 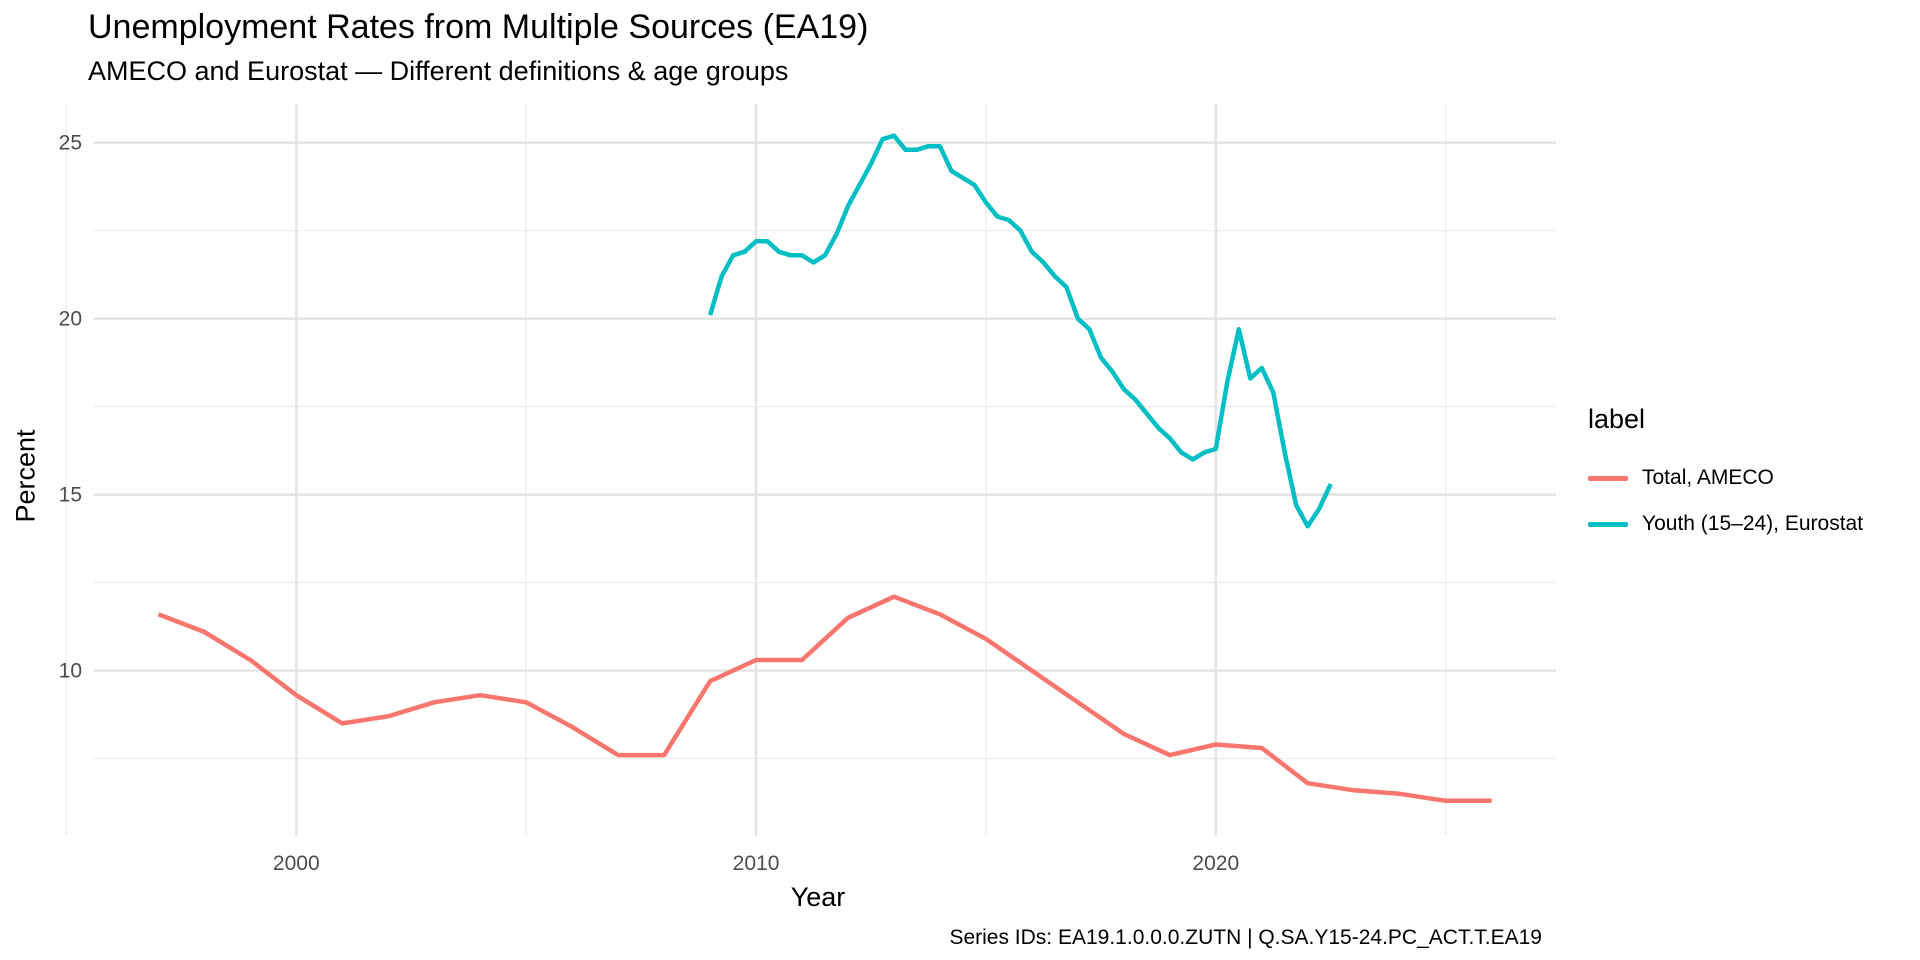 I want to click on legend-title: label, so click(x=1617, y=419).